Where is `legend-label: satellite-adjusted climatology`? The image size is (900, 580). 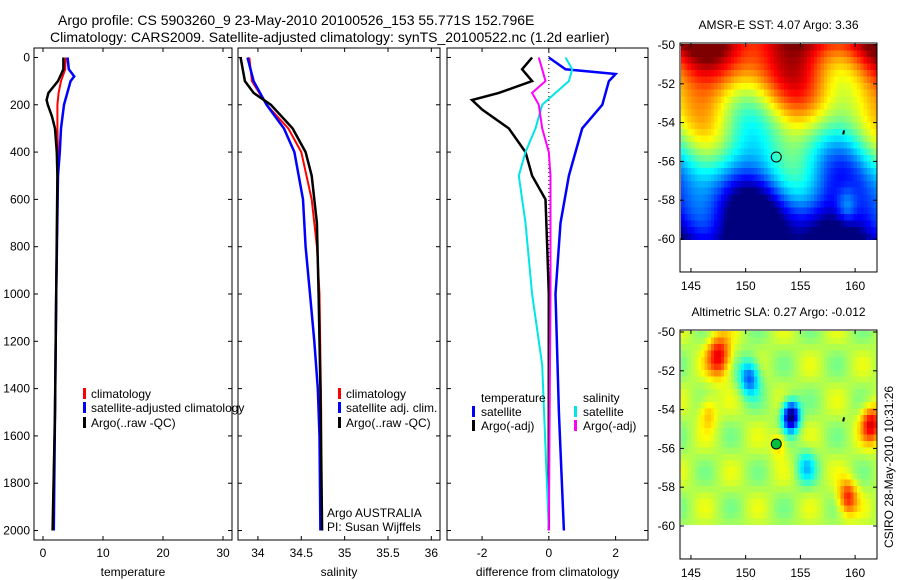 legend-label: satellite-adjusted climatology is located at coordinates (167, 408).